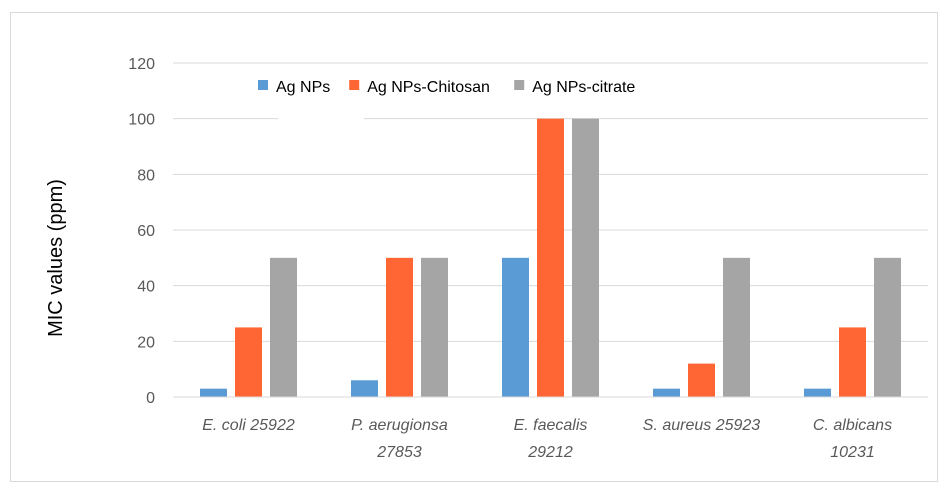 This screenshot has height=493, width=948. What do you see at coordinates (248, 425) in the screenshot?
I see `x-tick-label: E. coli 25922` at bounding box center [248, 425].